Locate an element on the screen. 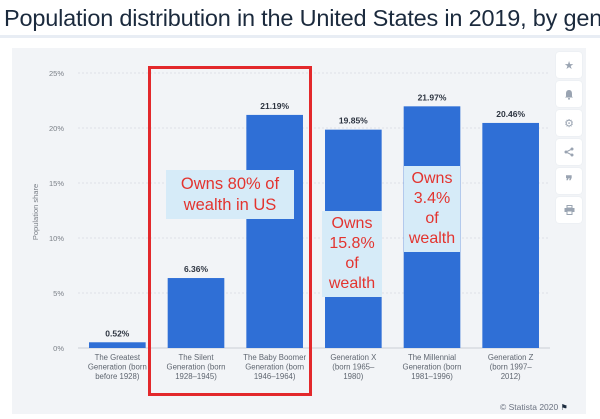 The width and height of the screenshot is (600, 419). category-label: 1981–1996) is located at coordinates (432, 376).